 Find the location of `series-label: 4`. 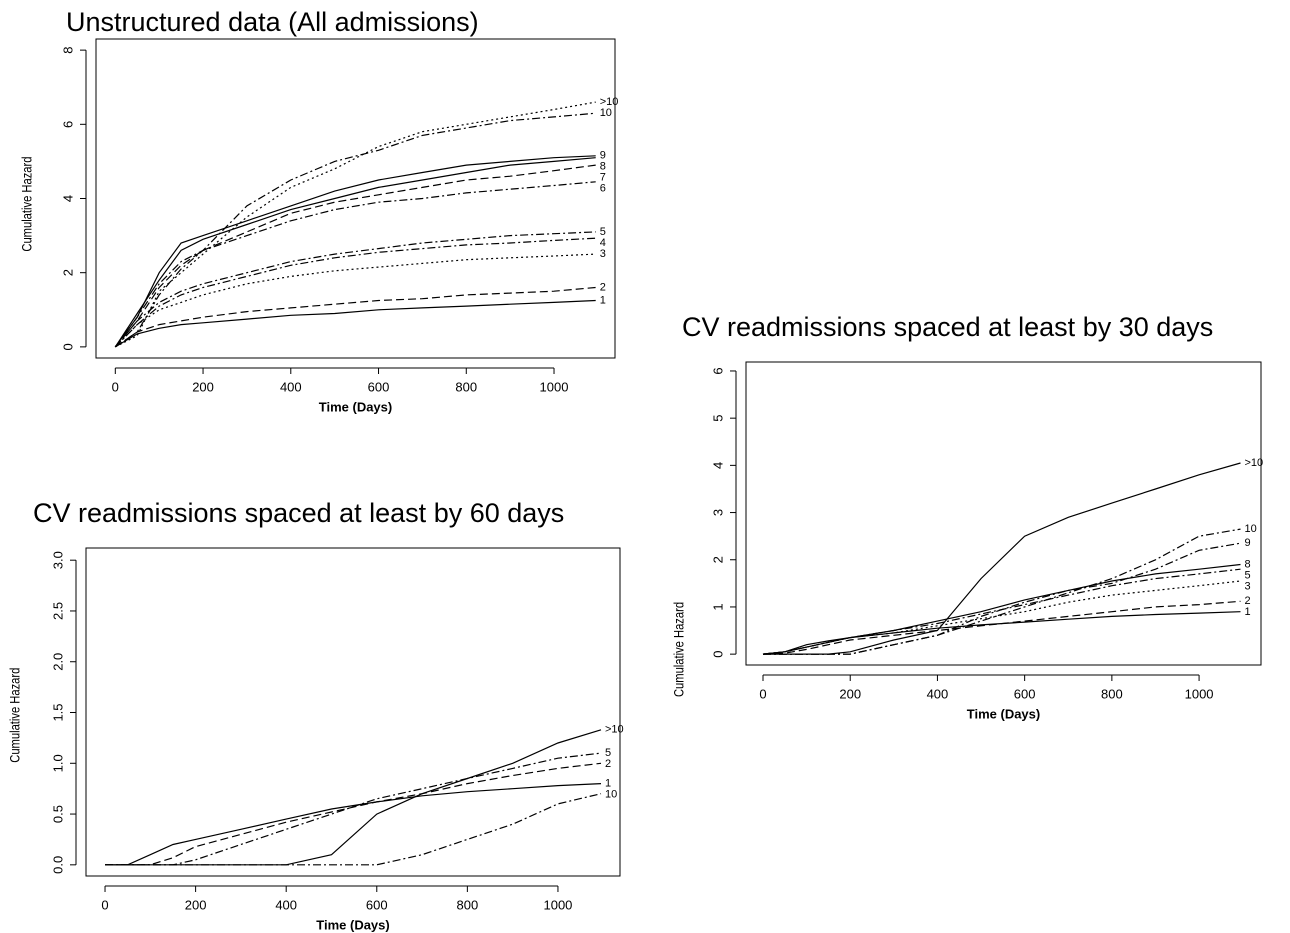

series-label: 4 is located at coordinates (603, 243).